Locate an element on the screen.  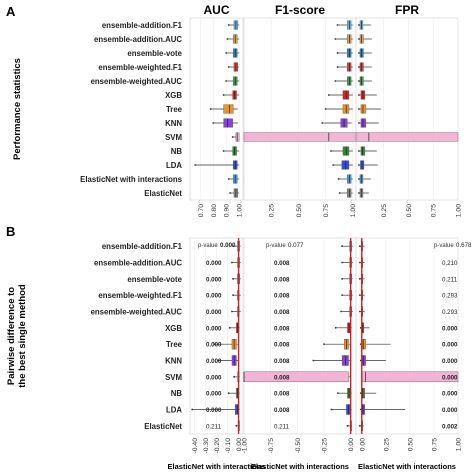
category-label: NB is located at coordinates (177, 393).